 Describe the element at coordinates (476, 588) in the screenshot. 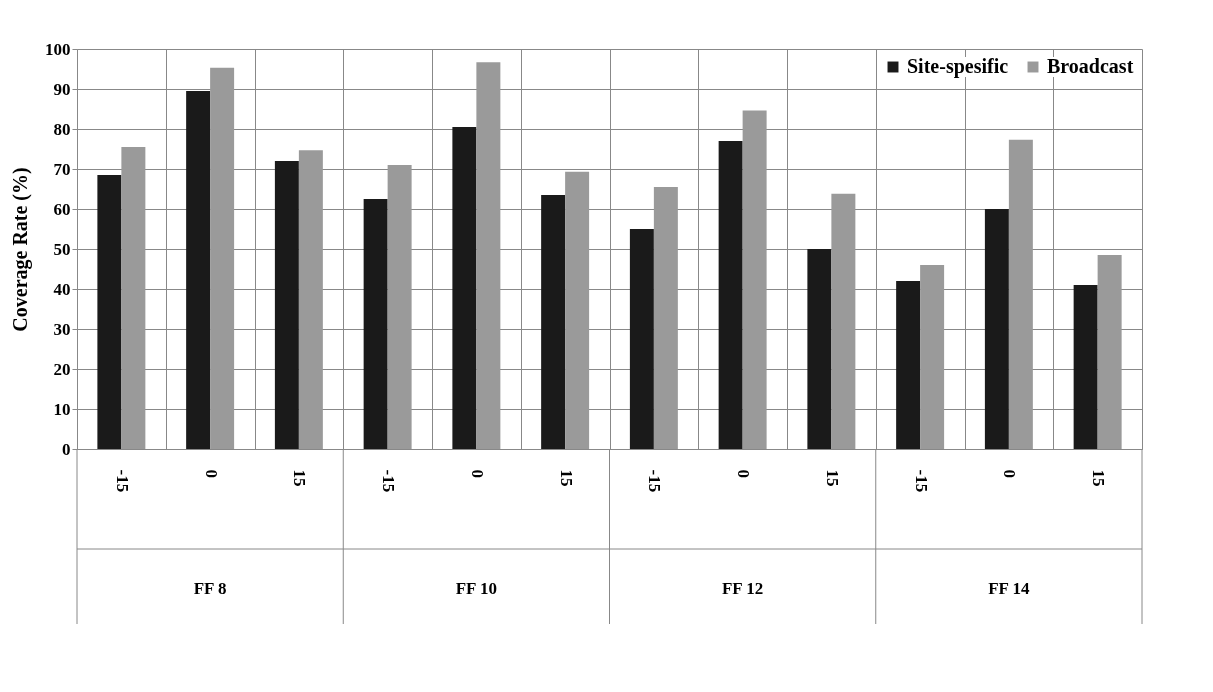

I see `text: FF 10` at that location.